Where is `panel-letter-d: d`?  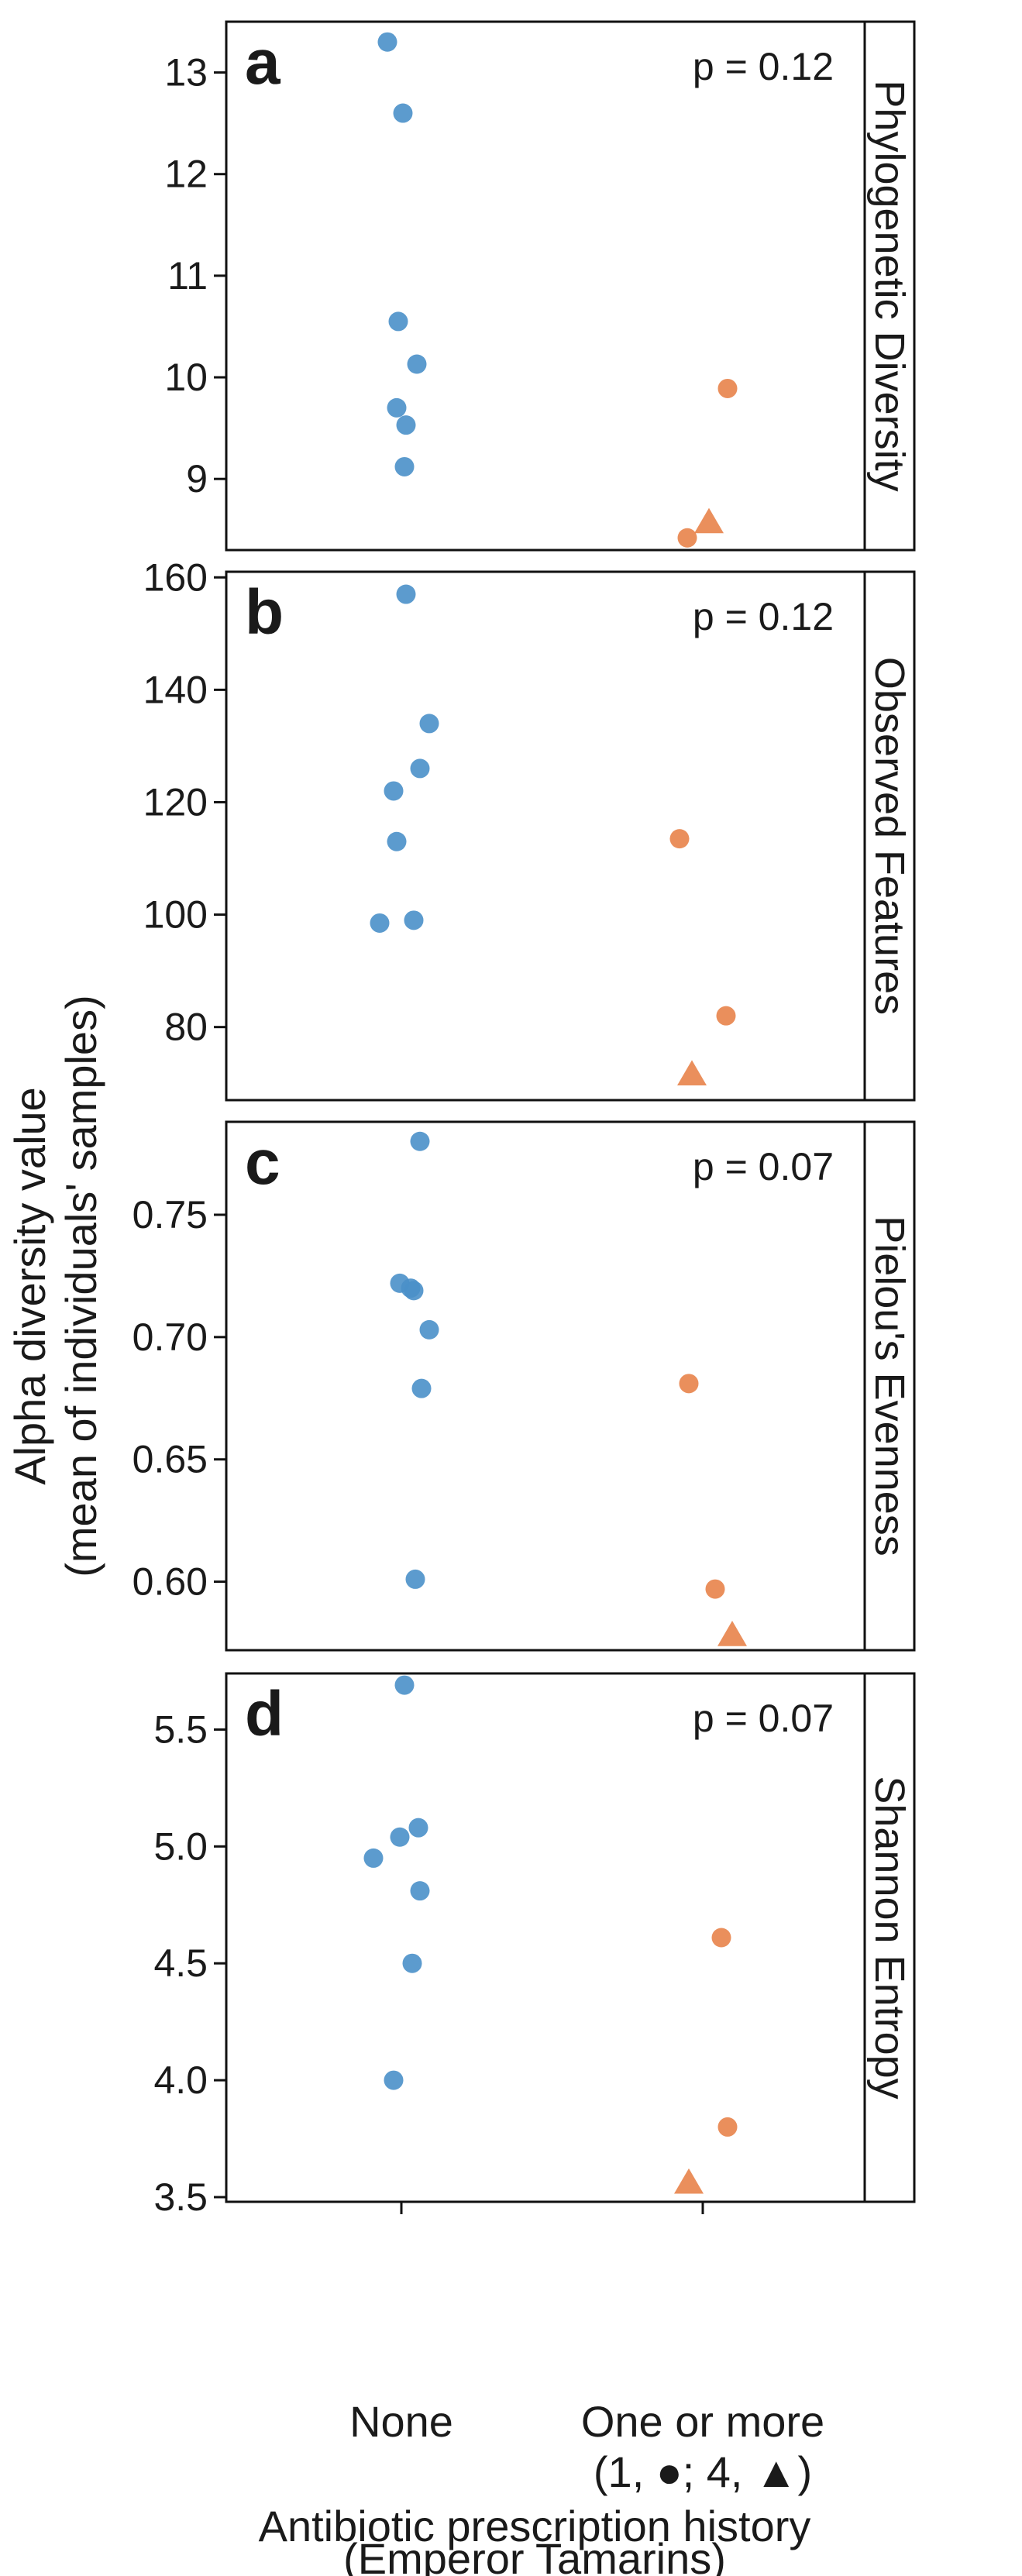
panel-letter-d: d is located at coordinates (264, 1714).